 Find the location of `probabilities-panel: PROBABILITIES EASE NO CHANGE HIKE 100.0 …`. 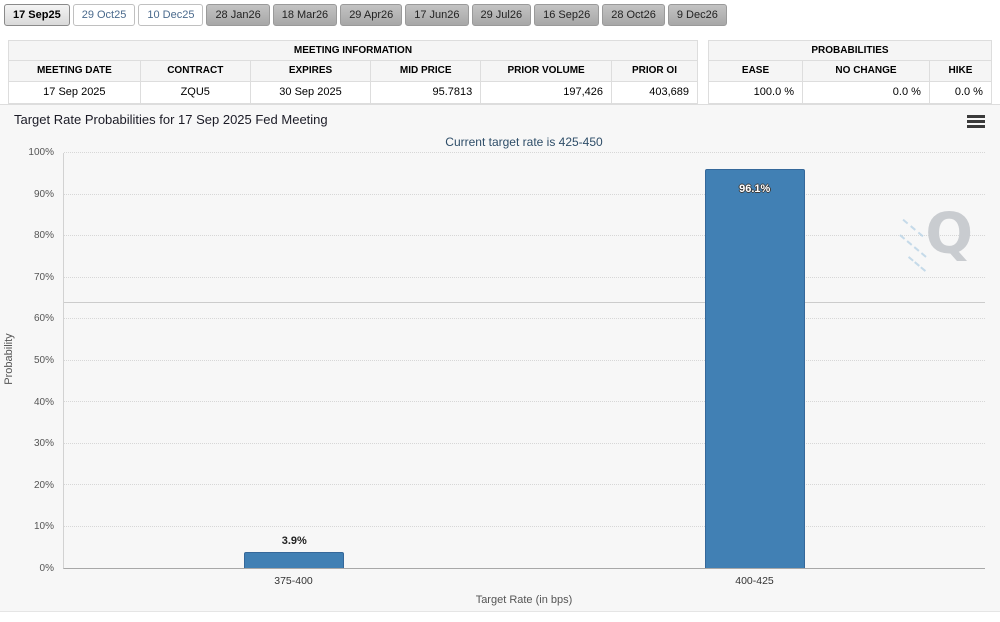

probabilities-panel: PROBABILITIES EASE NO CHANGE HIKE 100.0 … is located at coordinates (850, 72).